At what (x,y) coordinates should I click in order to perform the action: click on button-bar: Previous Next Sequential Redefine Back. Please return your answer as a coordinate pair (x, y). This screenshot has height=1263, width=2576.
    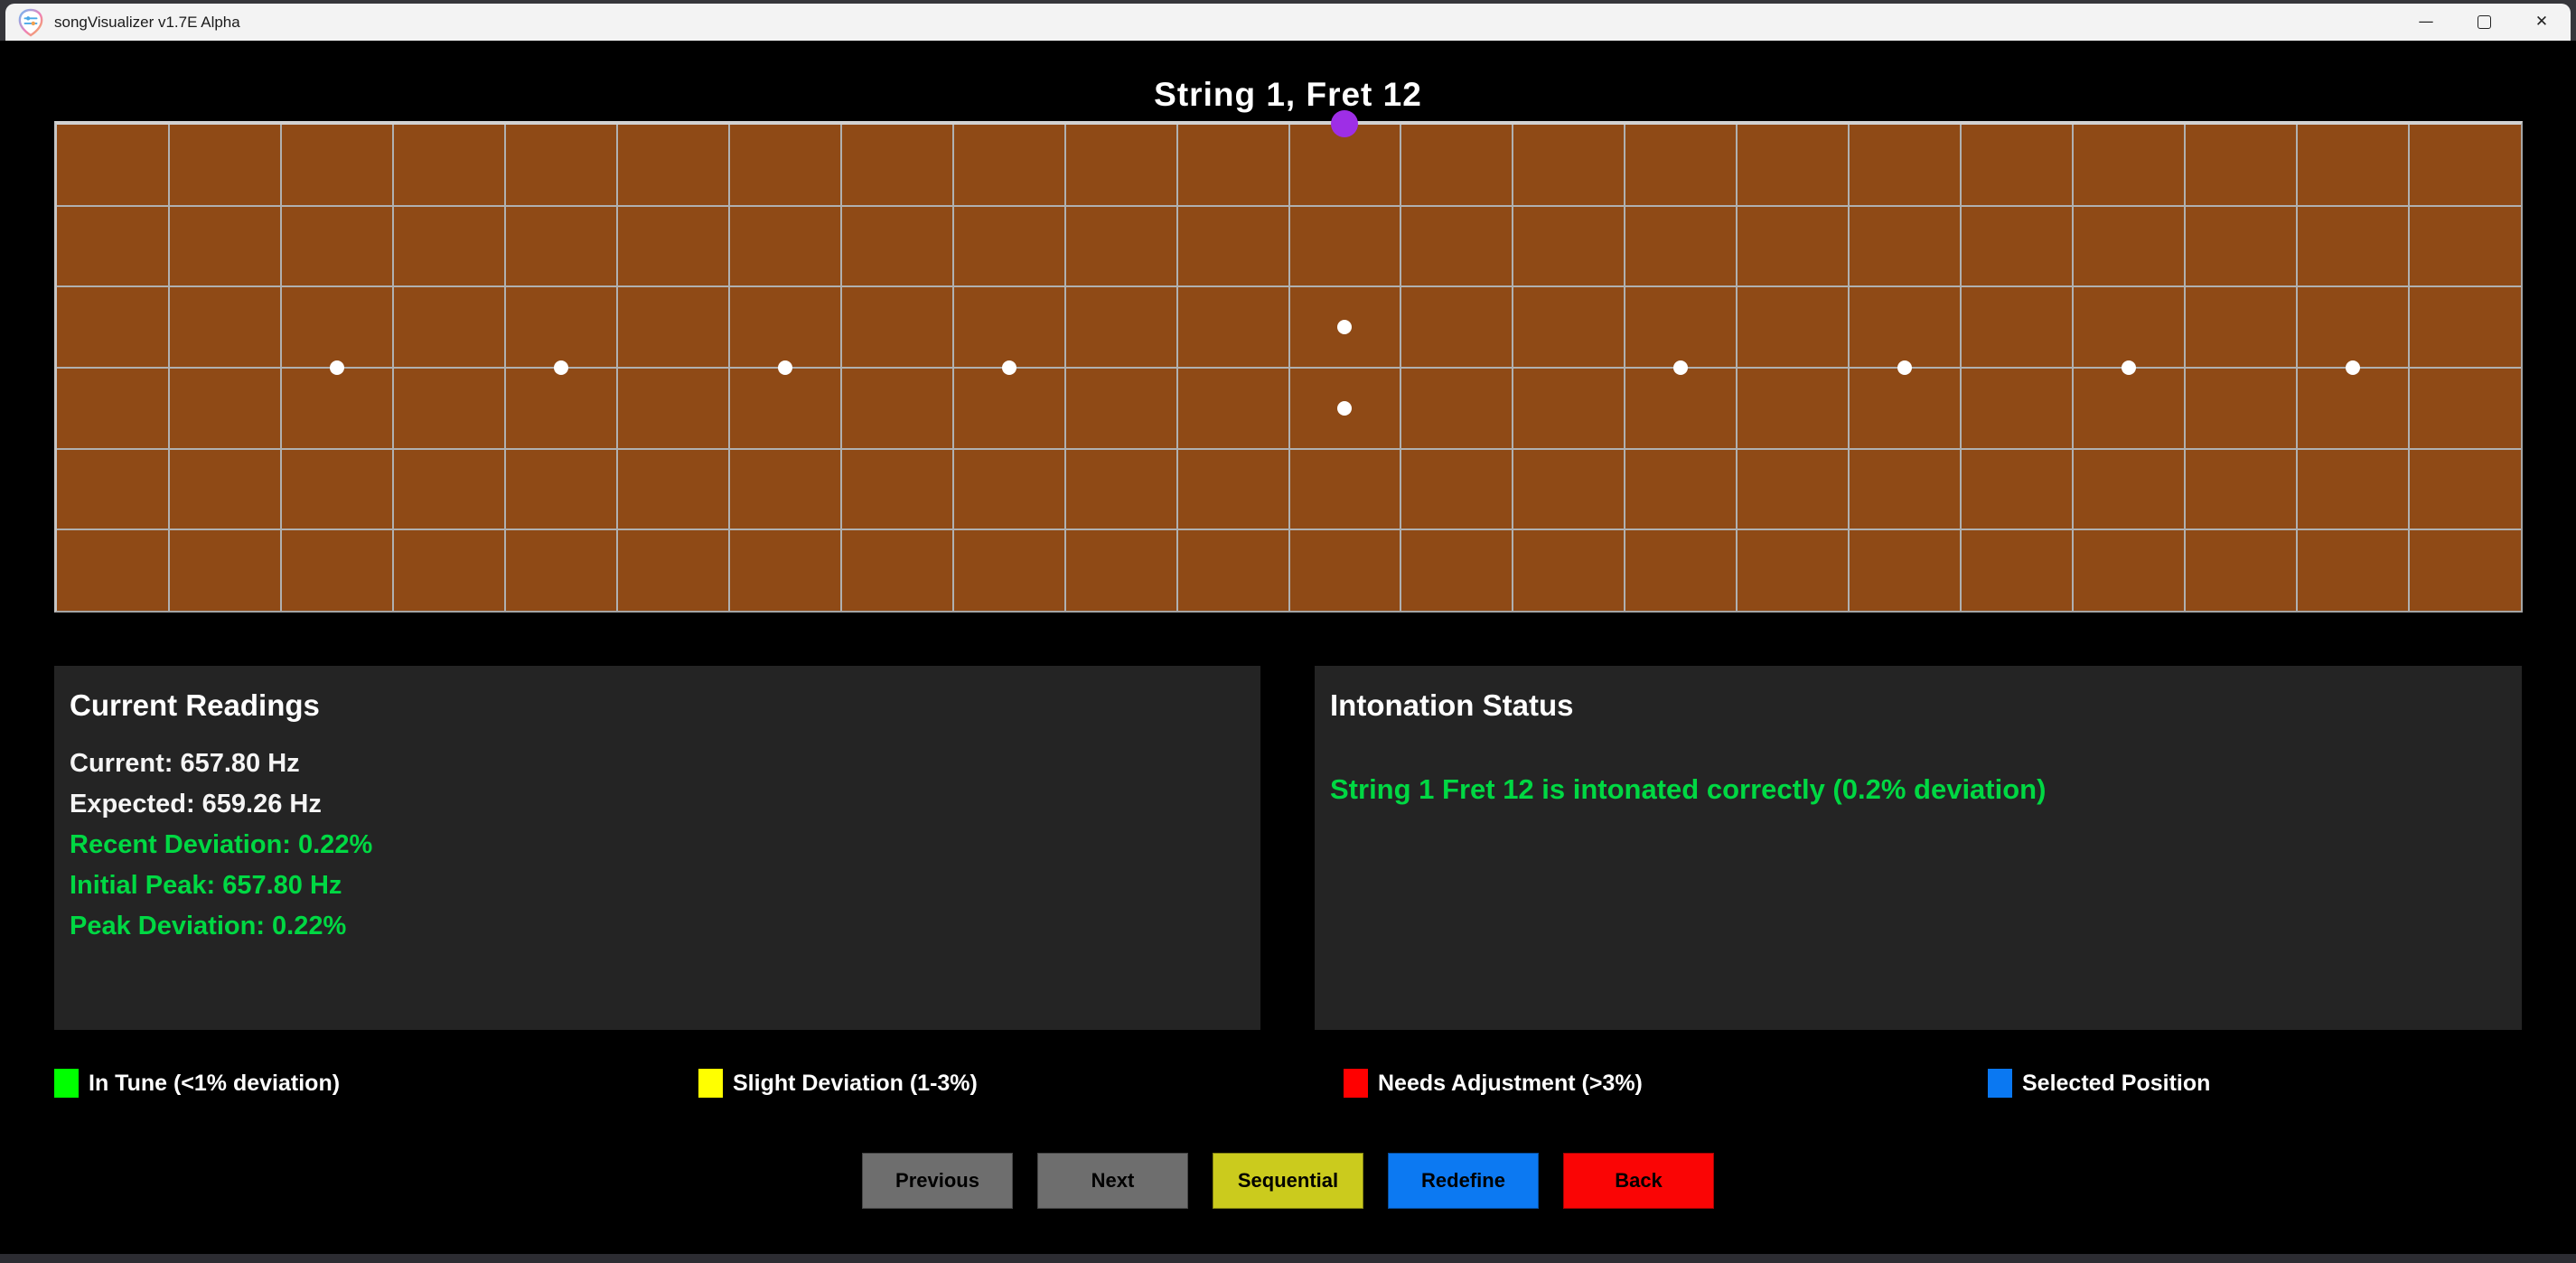
    Looking at the image, I should click on (1288, 1181).